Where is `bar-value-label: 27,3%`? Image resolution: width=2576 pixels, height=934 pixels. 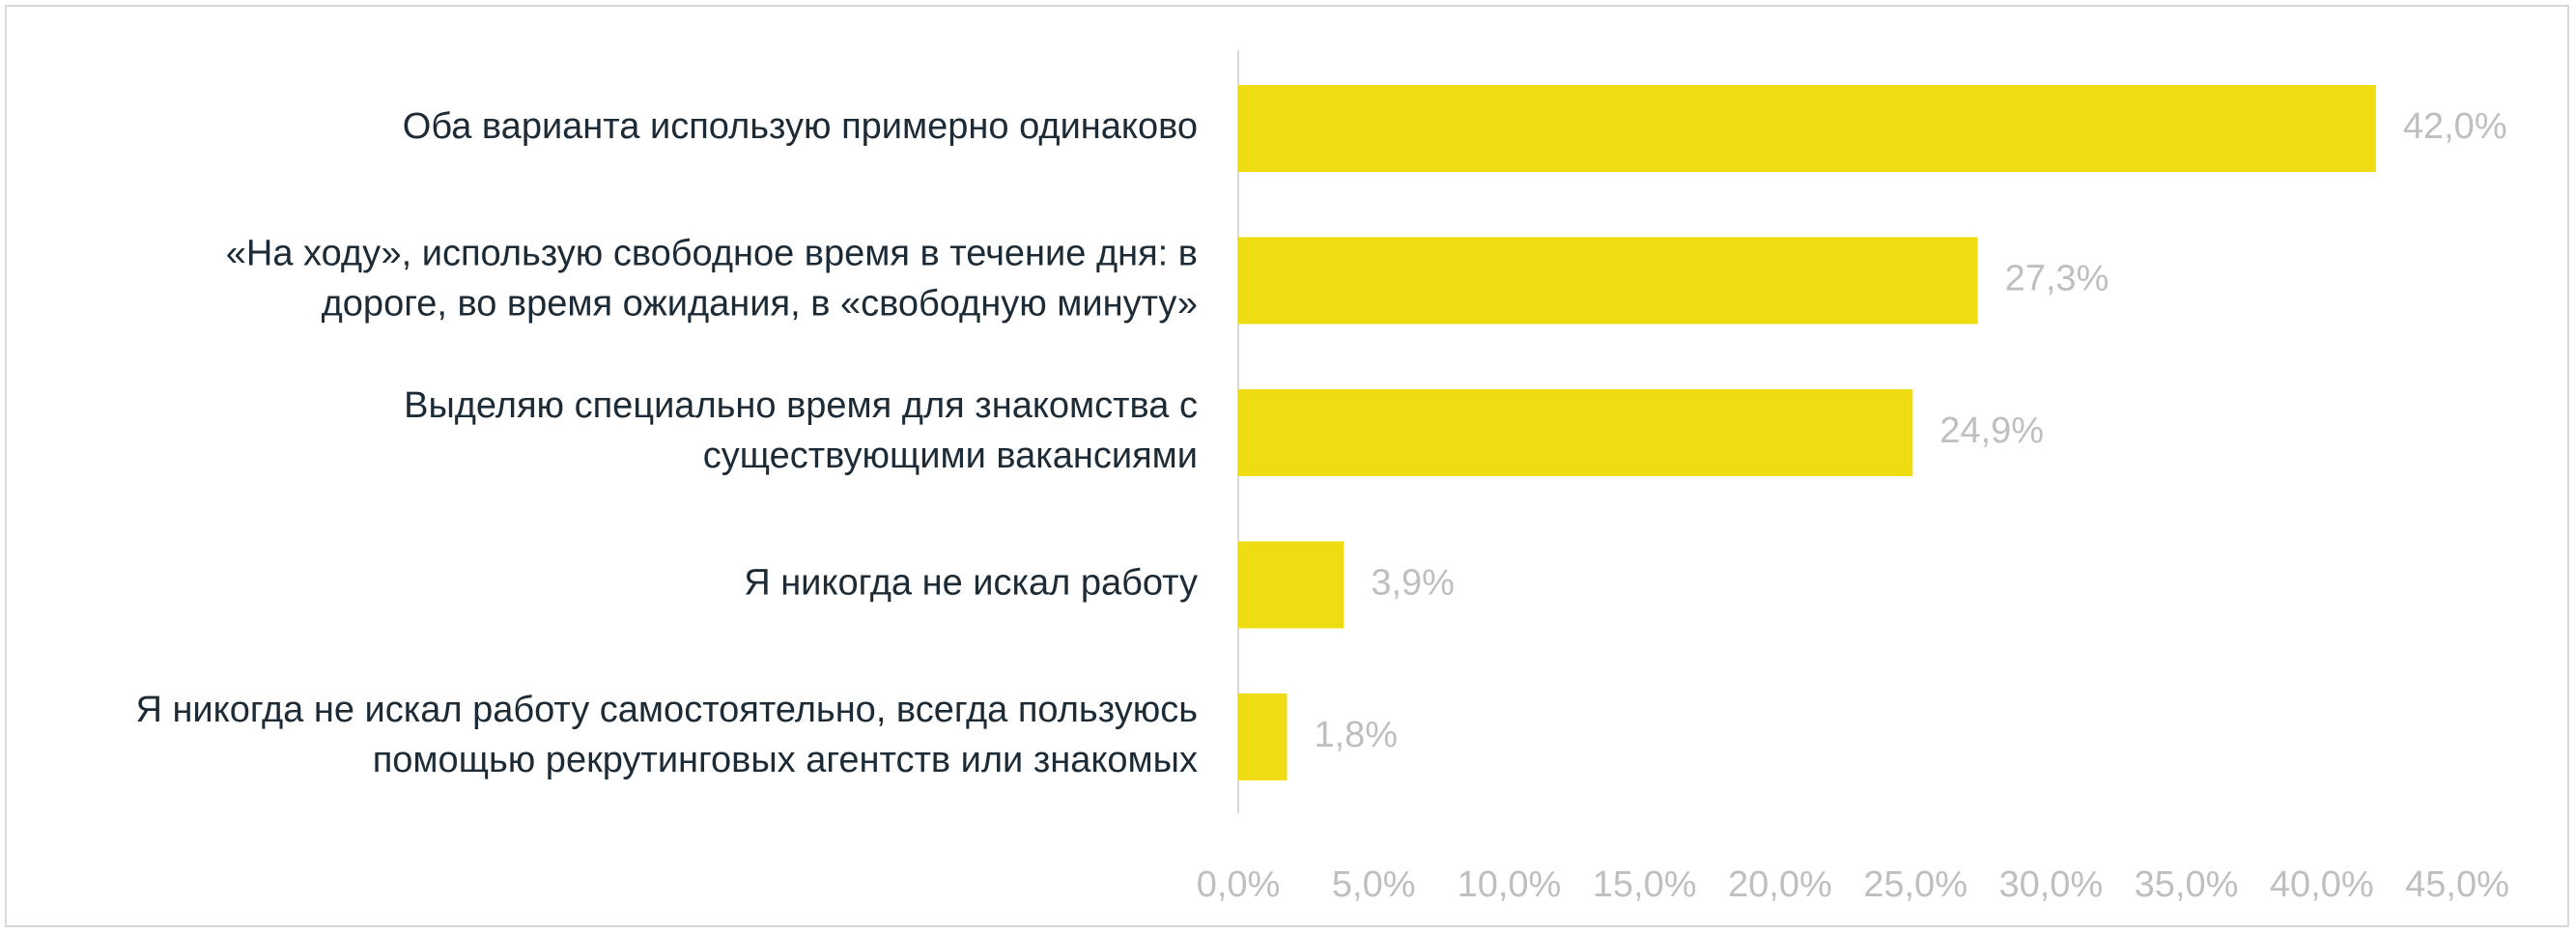 bar-value-label: 27,3% is located at coordinates (2057, 279).